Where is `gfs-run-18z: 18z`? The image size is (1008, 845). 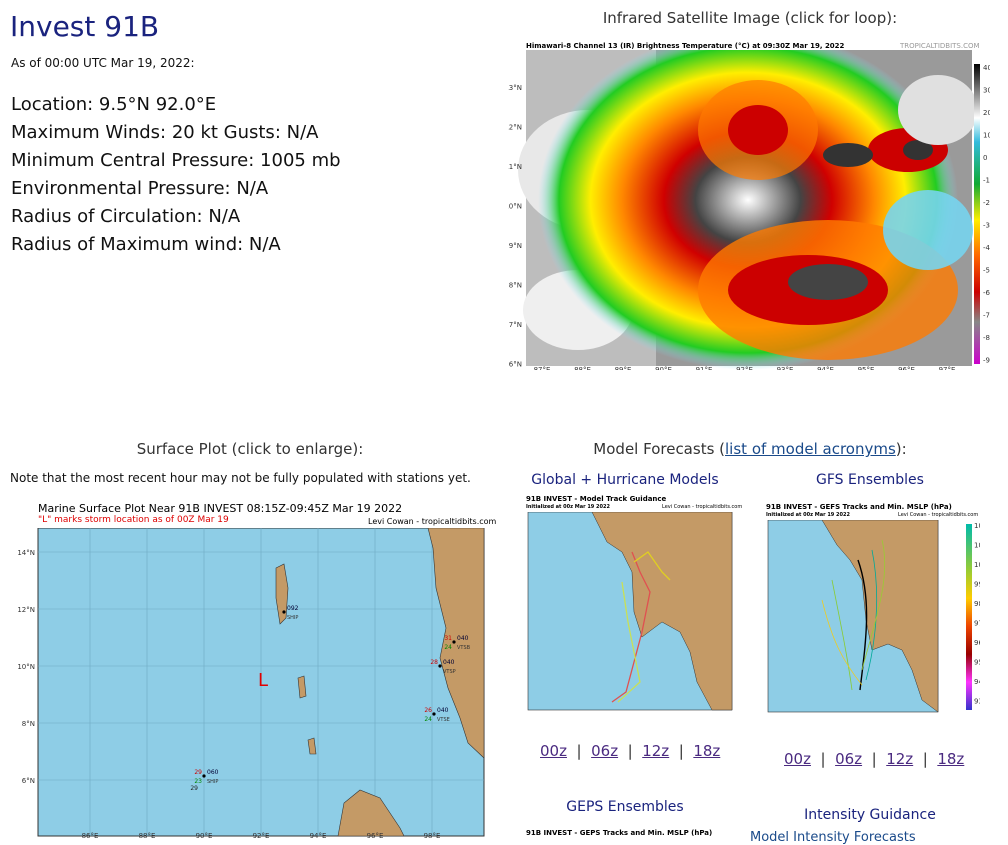 gfs-run-18z: 18z is located at coordinates (951, 759).